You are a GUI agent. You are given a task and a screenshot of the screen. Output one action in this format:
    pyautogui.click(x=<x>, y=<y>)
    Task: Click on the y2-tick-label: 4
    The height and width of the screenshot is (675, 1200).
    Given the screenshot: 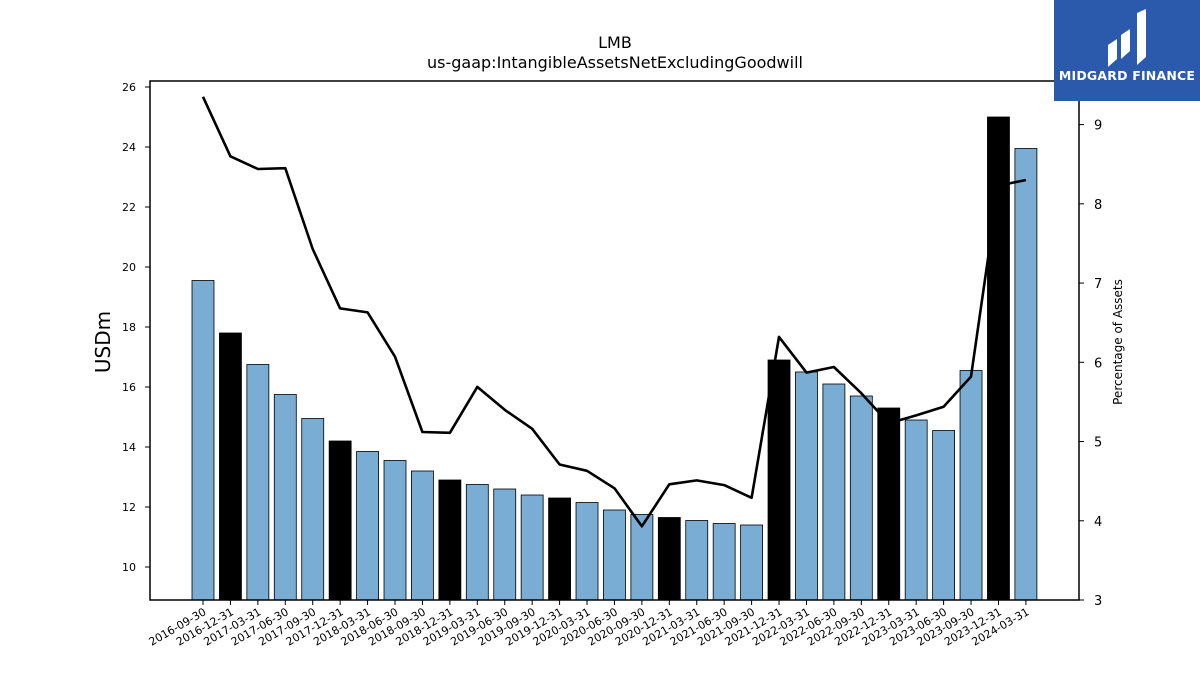 What is the action you would take?
    pyautogui.click(x=1098, y=522)
    